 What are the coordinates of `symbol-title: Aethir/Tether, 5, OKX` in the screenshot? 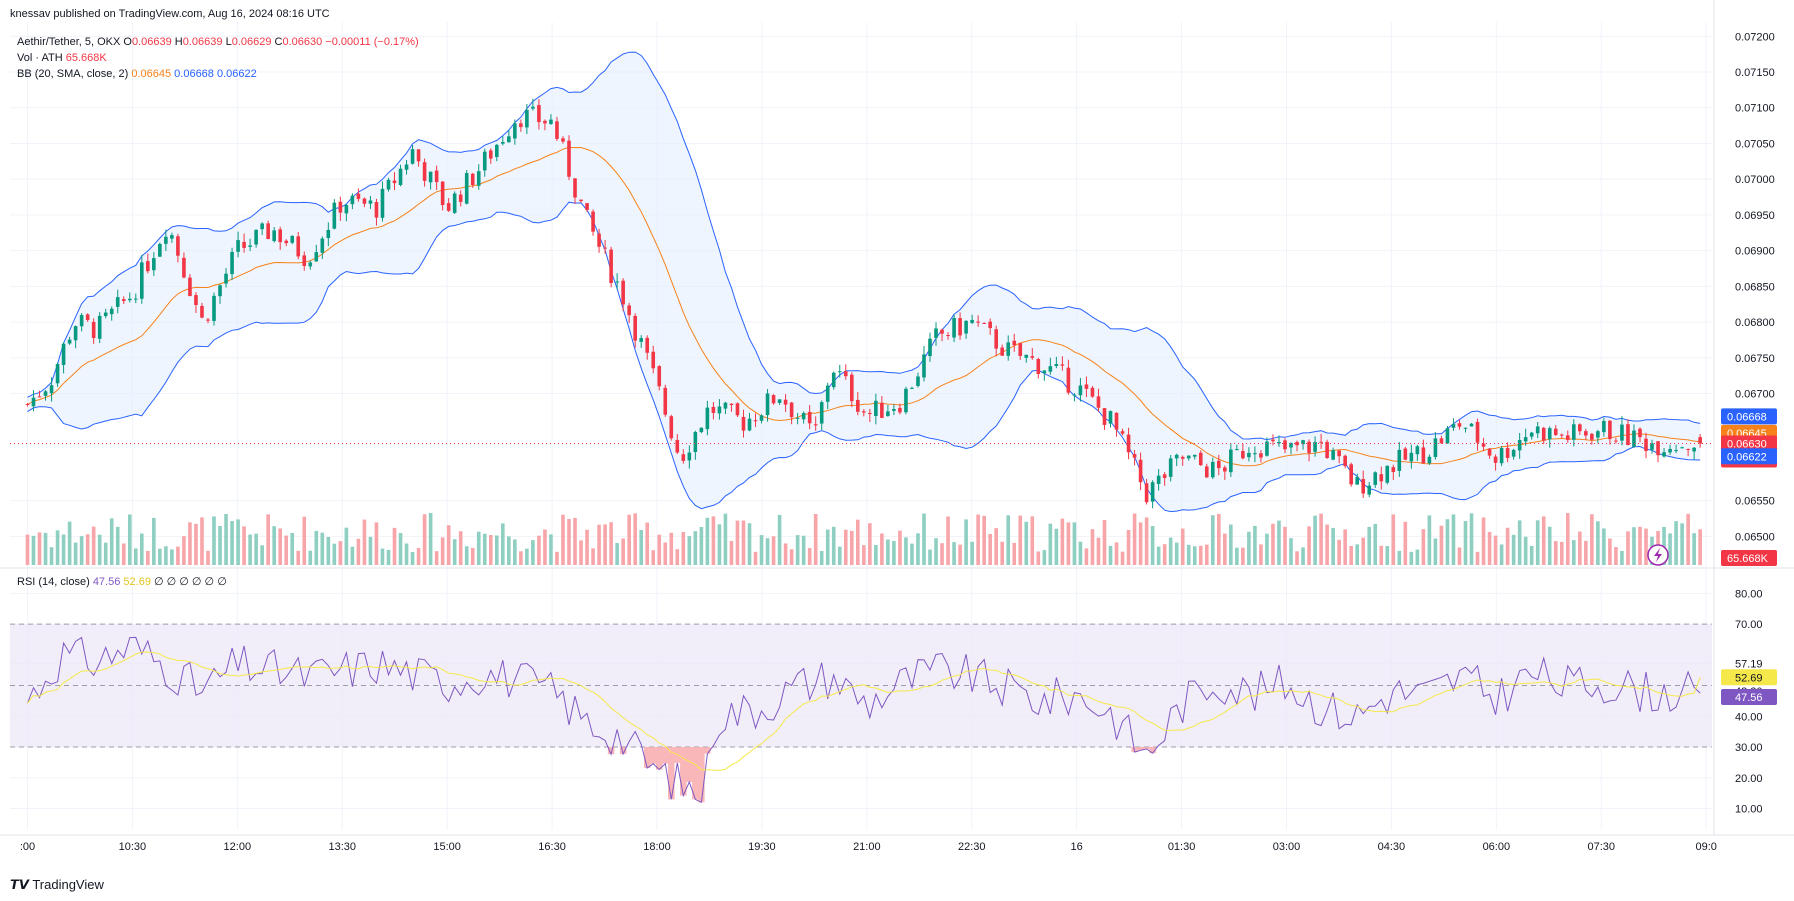 It's located at (69, 42).